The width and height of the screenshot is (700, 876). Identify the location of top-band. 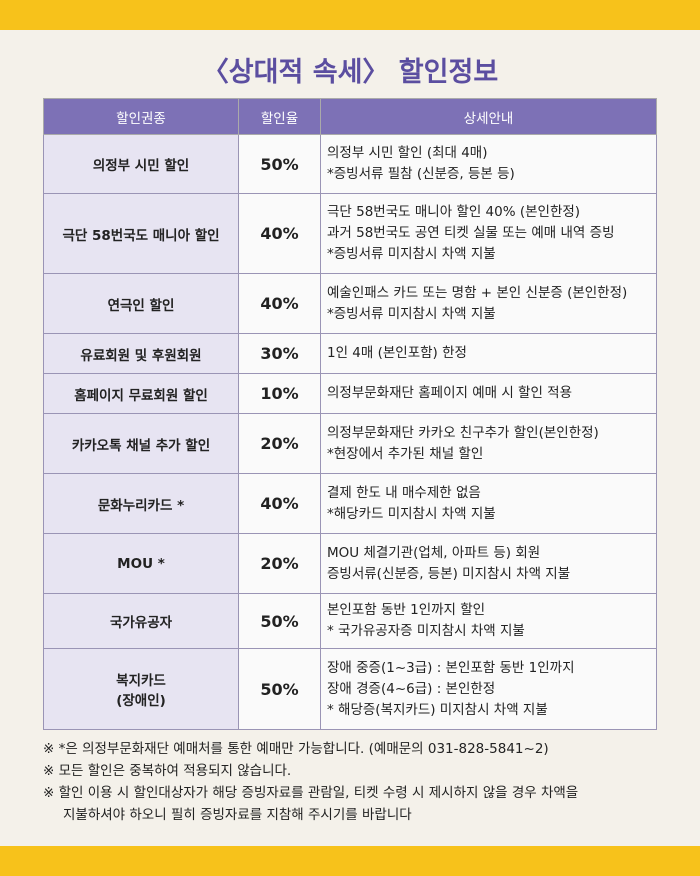
(350, 15).